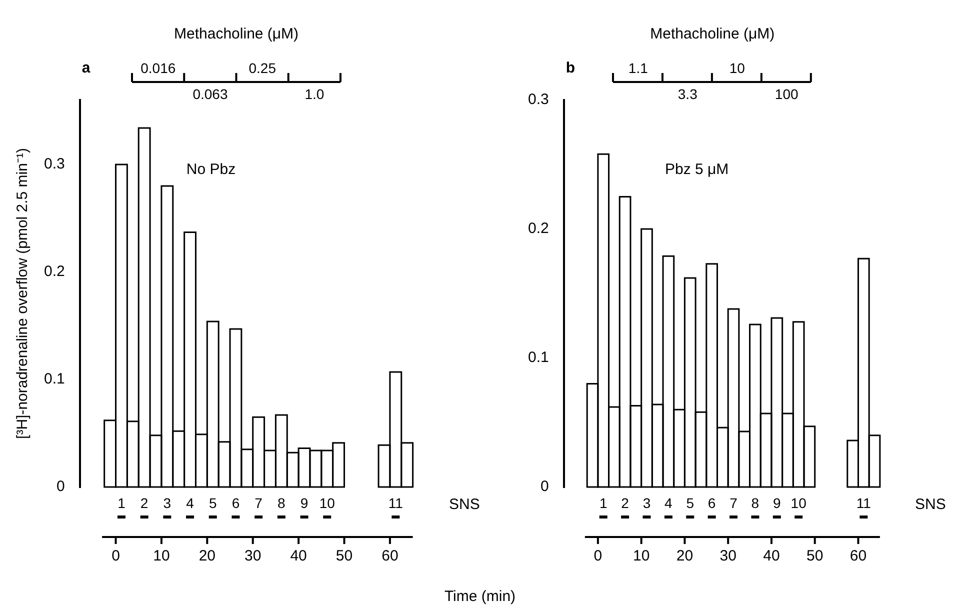 This screenshot has width=963, height=612. I want to click on y-axis-title: [³H]-noradrenaline overflow (pmol 2.5 min⁻¹), so click(23, 293).